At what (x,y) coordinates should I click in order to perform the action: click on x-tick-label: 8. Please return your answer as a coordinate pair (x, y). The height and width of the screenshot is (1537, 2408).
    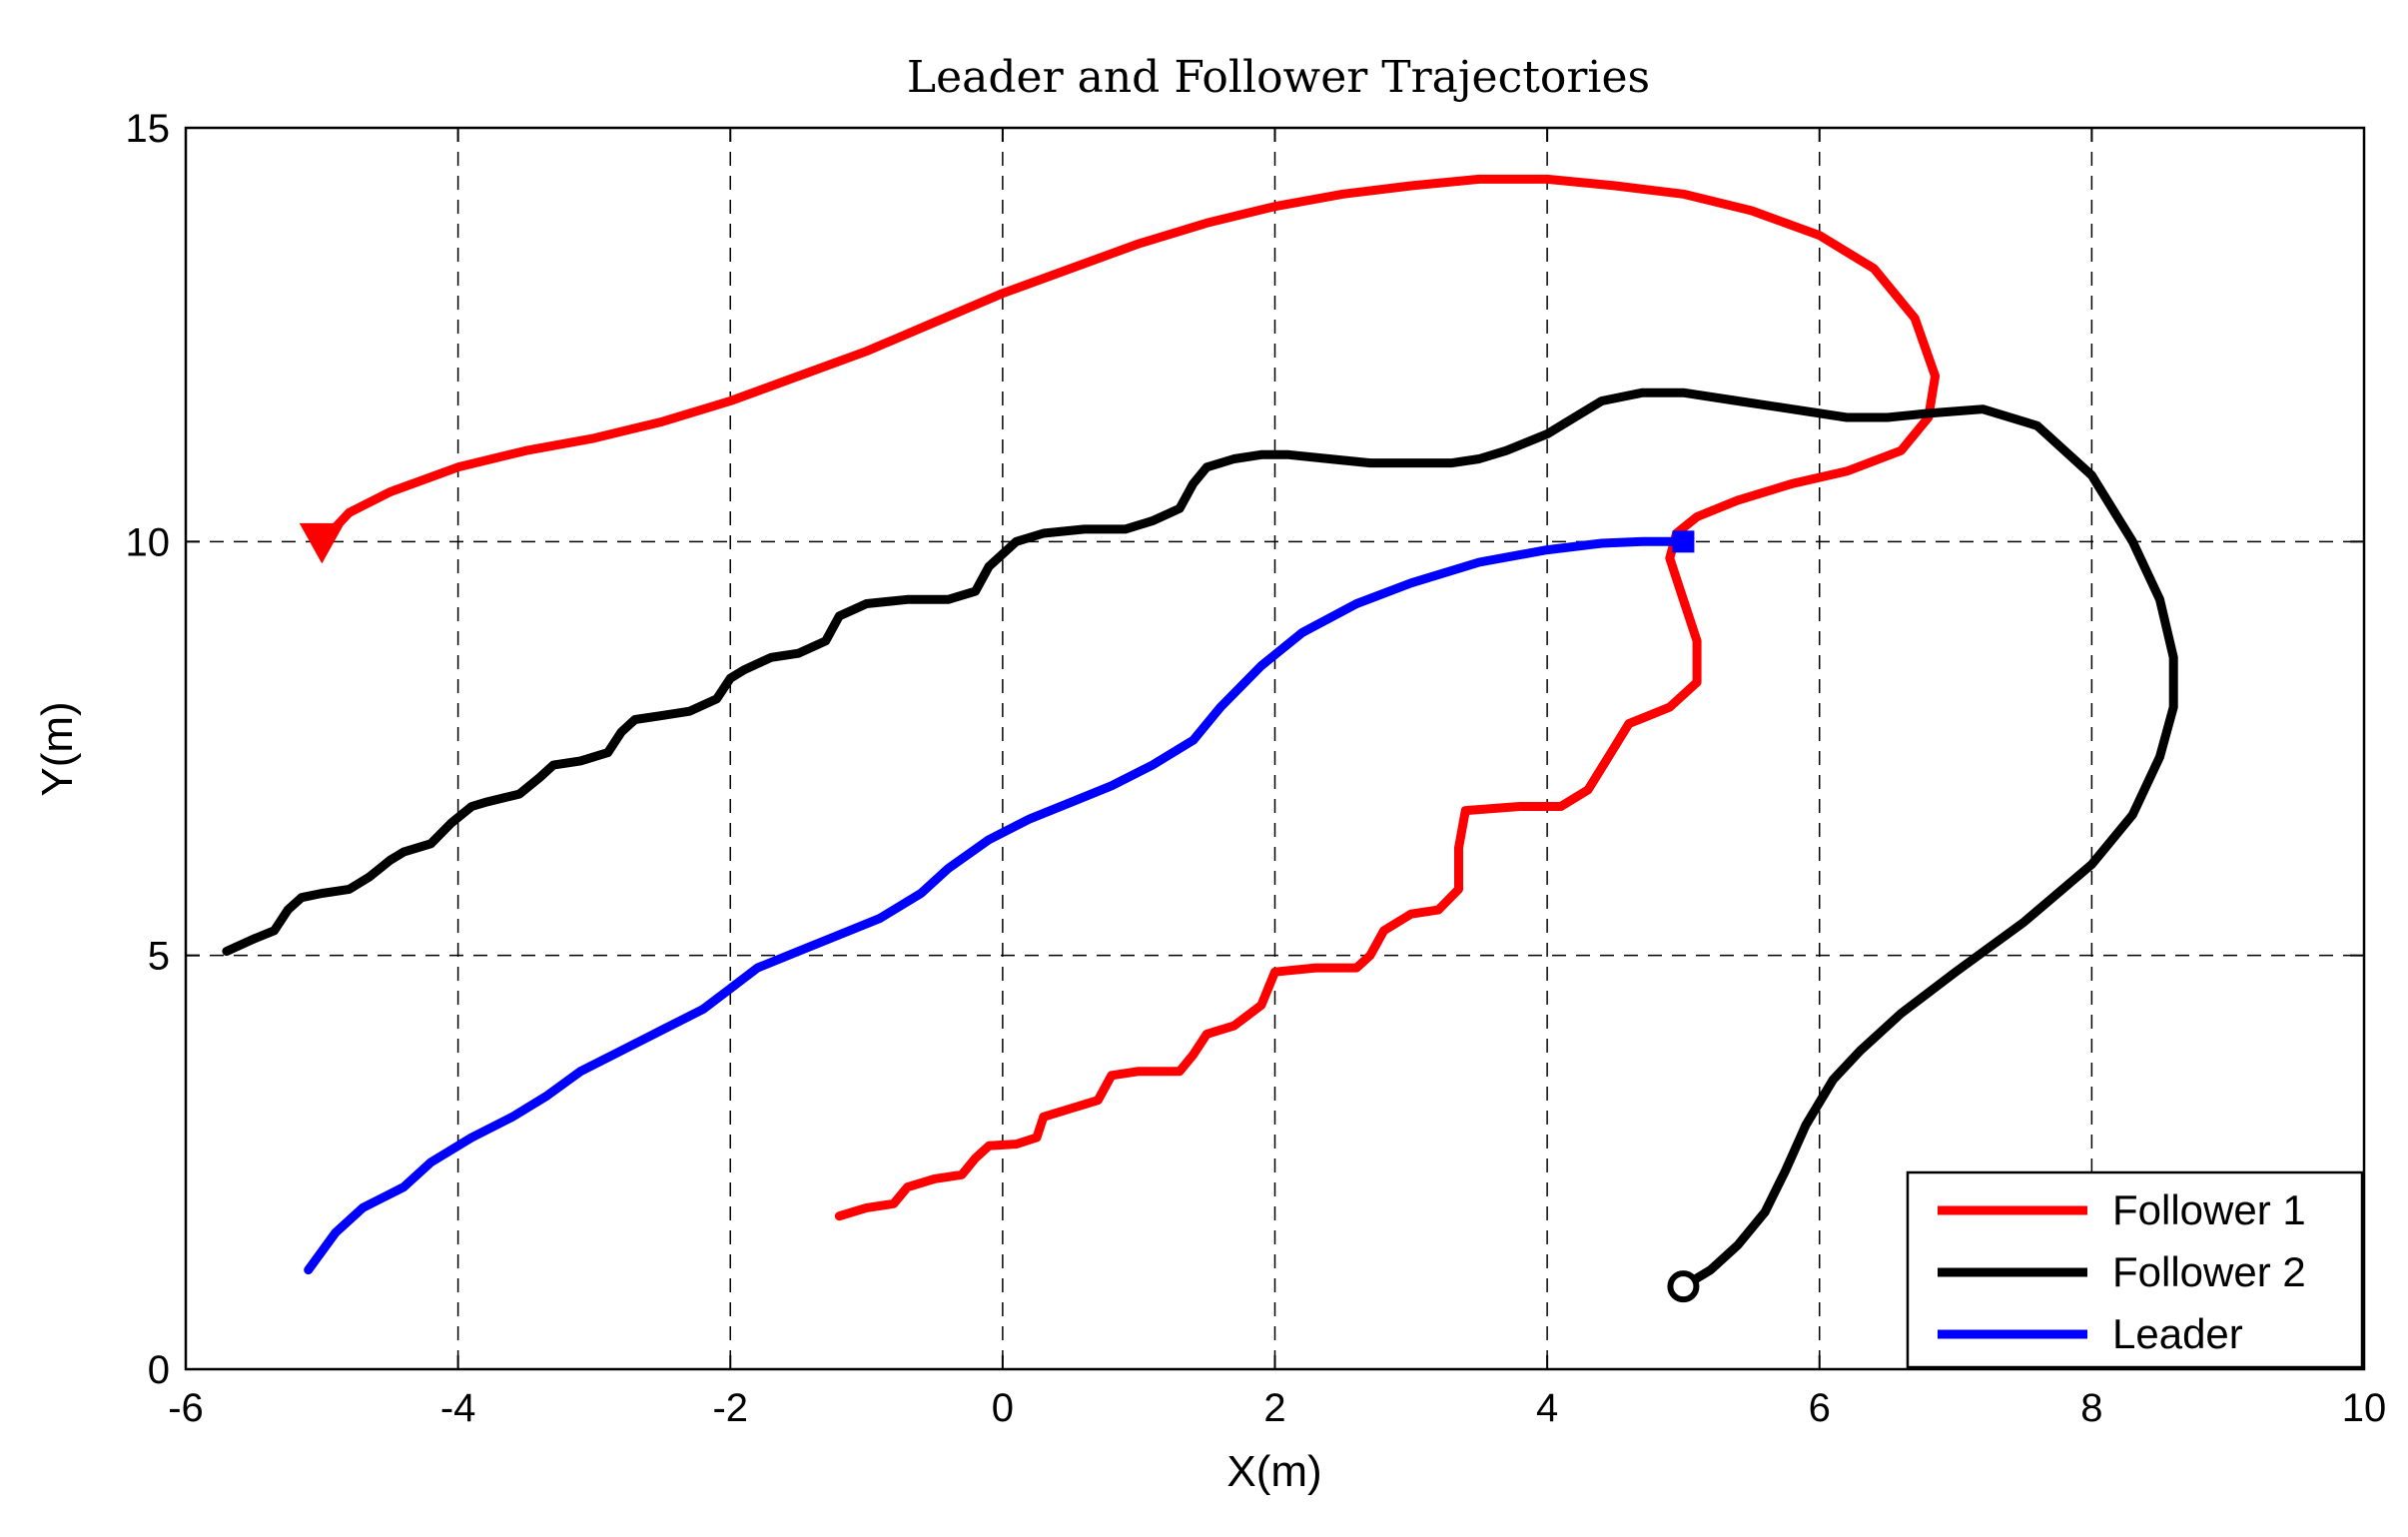
    Looking at the image, I should click on (2091, 1408).